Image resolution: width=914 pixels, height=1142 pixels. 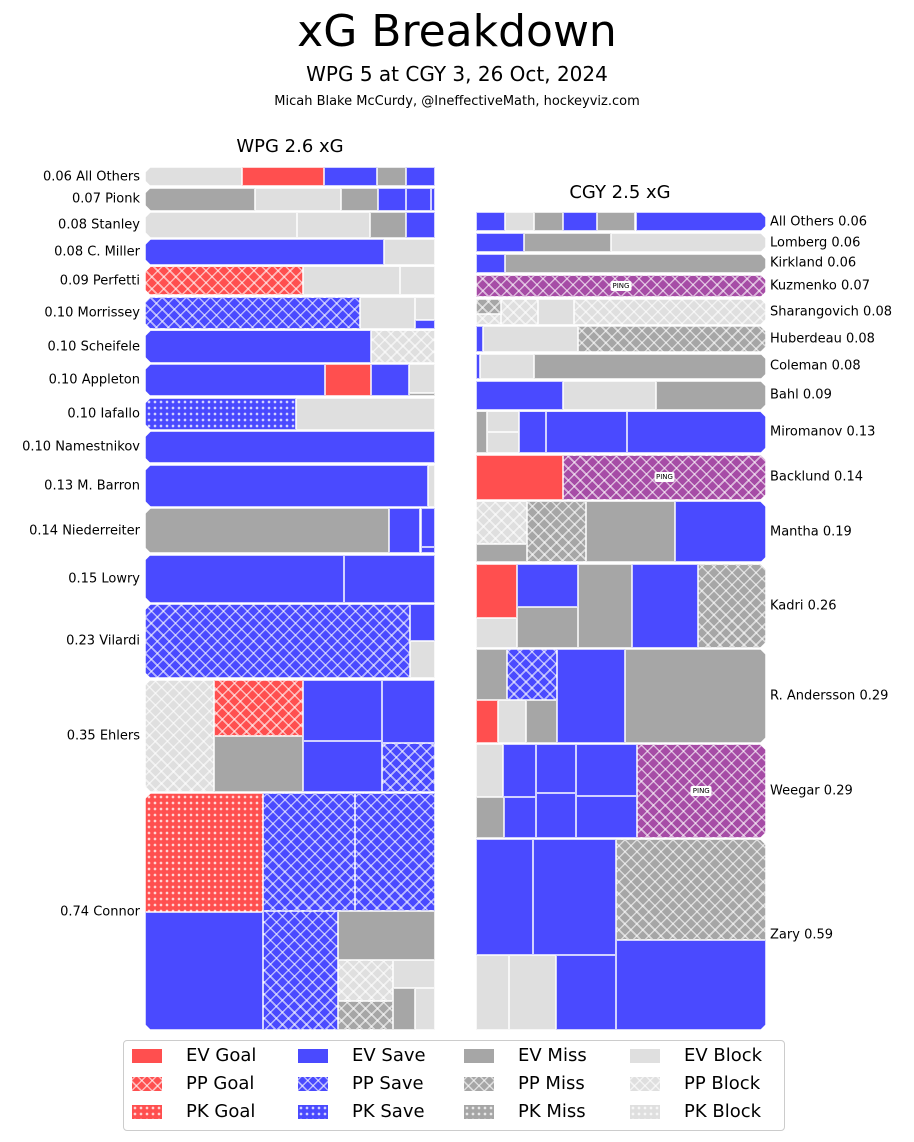 What do you see at coordinates (115, 225) in the screenshot?
I see `player-name: Stanley` at bounding box center [115, 225].